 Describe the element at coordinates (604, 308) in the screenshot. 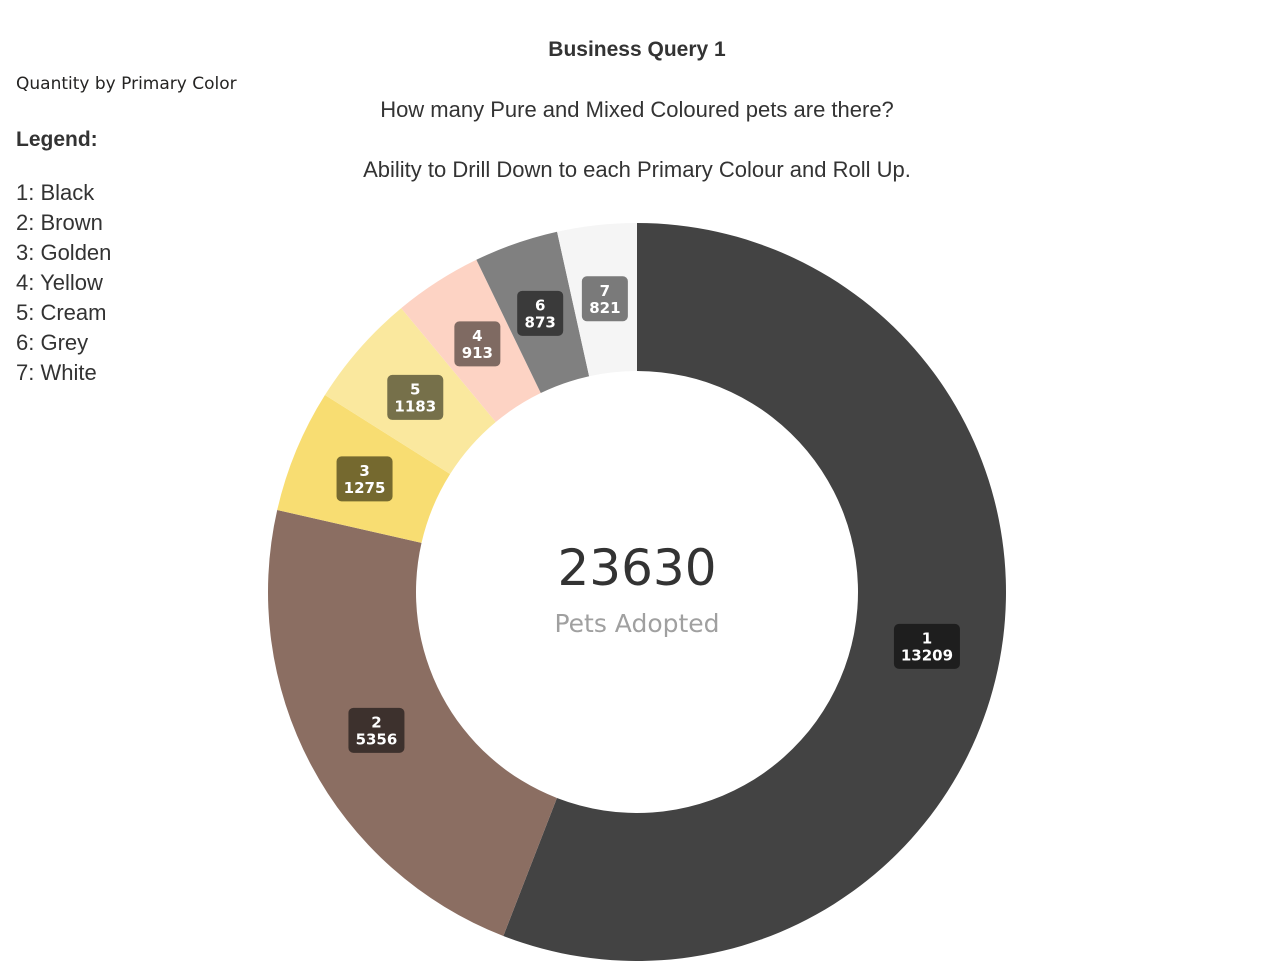

I see `data-label-value: 821` at that location.